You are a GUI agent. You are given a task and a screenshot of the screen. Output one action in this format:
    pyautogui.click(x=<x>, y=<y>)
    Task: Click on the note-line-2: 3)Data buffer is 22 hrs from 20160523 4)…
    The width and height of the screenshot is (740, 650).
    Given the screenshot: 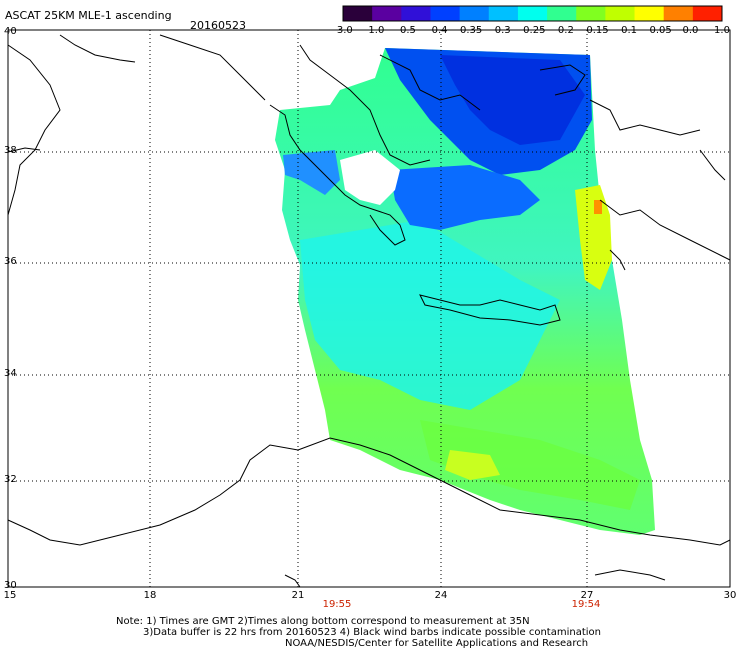 What is the action you would take?
    pyautogui.click(x=372, y=632)
    